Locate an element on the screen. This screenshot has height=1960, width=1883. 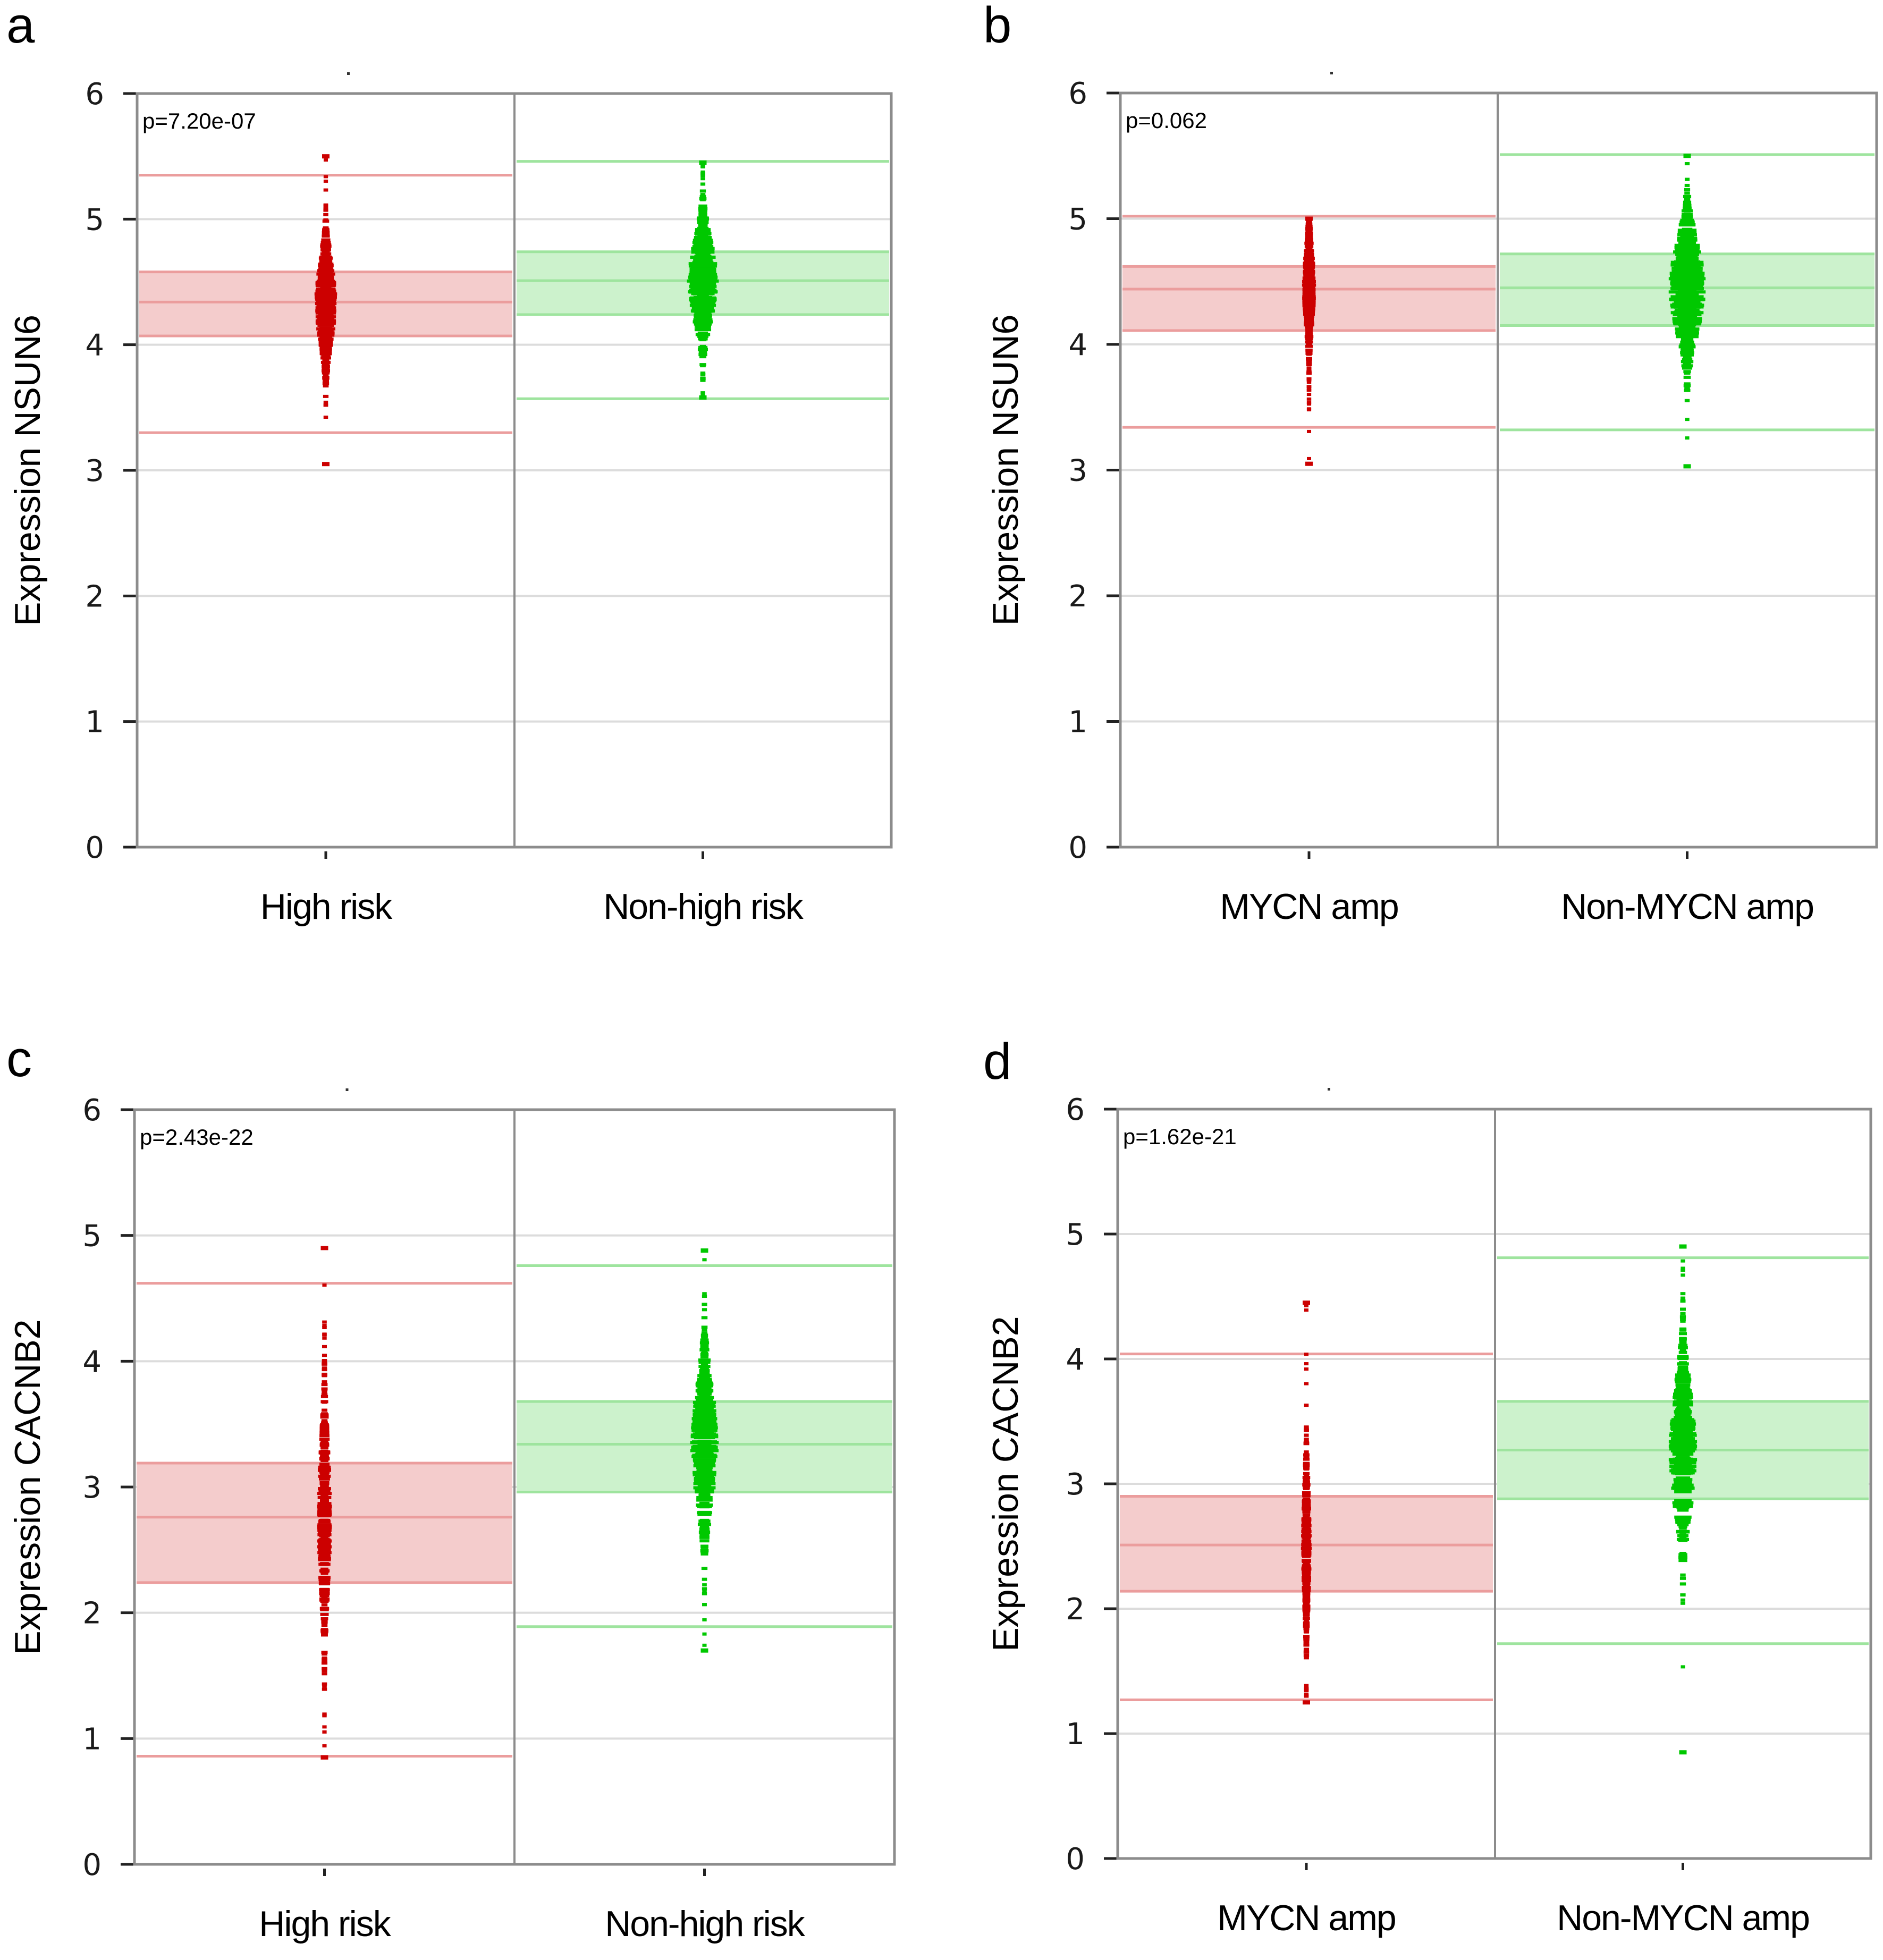
group-non-mycn-amp: Non-MYCN amp is located at coordinates (1687, 540).